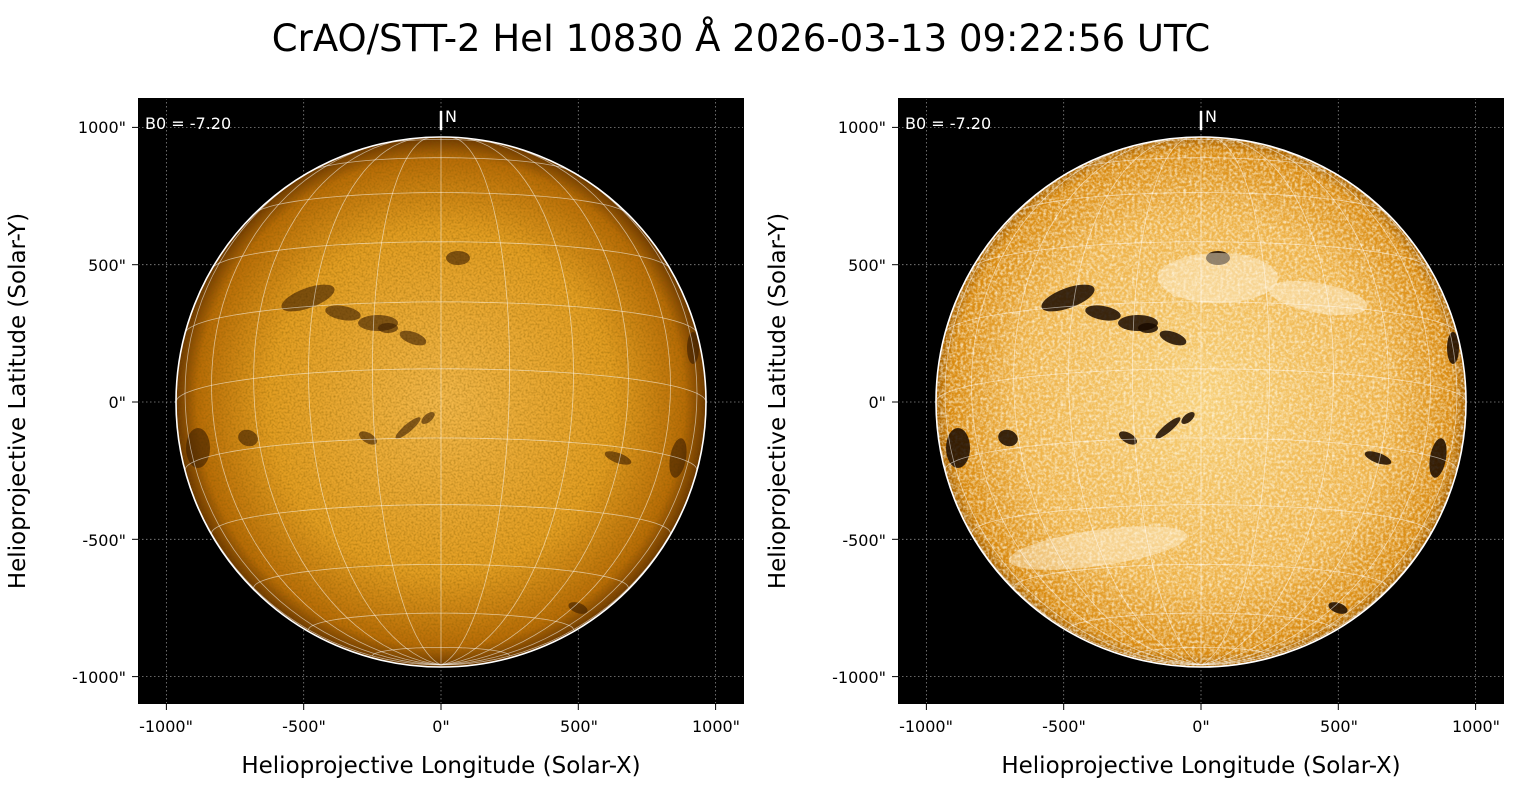  I want to click on north-label-left: N, so click(451, 116).